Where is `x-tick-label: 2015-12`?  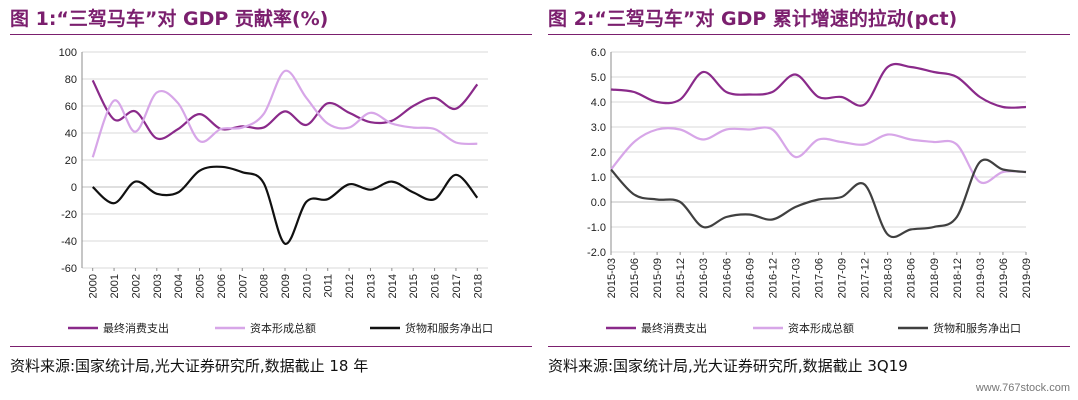 x-tick-label: 2015-12 is located at coordinates (681, 278).